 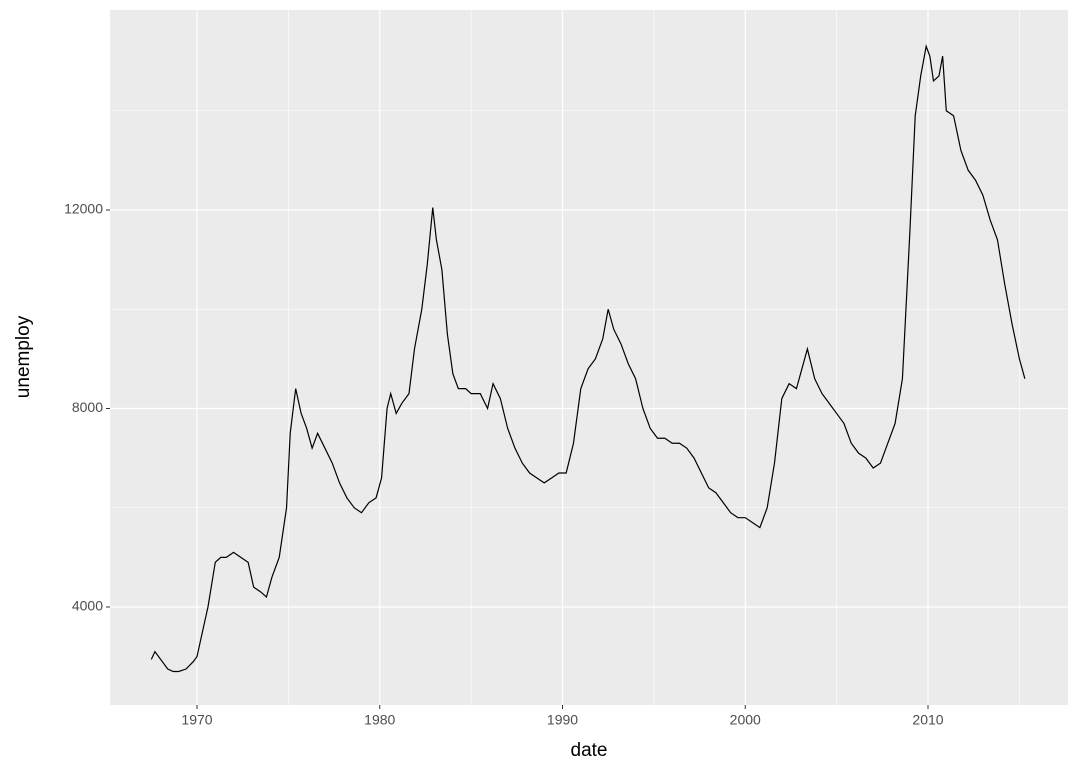 I want to click on x-tick-label: 1970, so click(x=196, y=720).